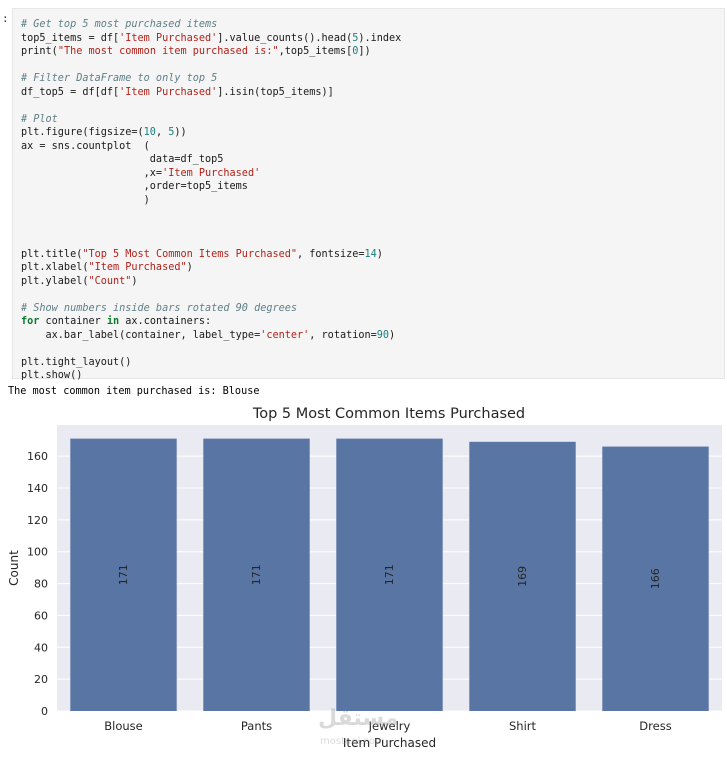 Image resolution: width=727 pixels, height=763 pixels. I want to click on code-line: for container in ax.containers:, so click(211, 322).